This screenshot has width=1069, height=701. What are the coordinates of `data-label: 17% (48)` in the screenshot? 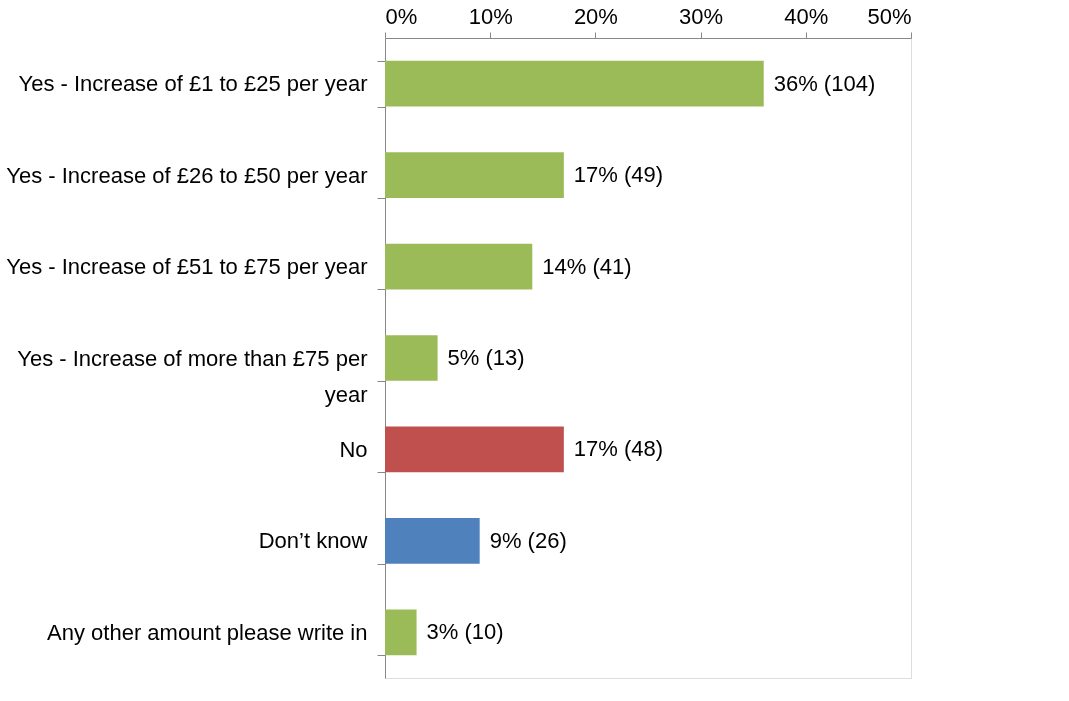 It's located at (618, 449).